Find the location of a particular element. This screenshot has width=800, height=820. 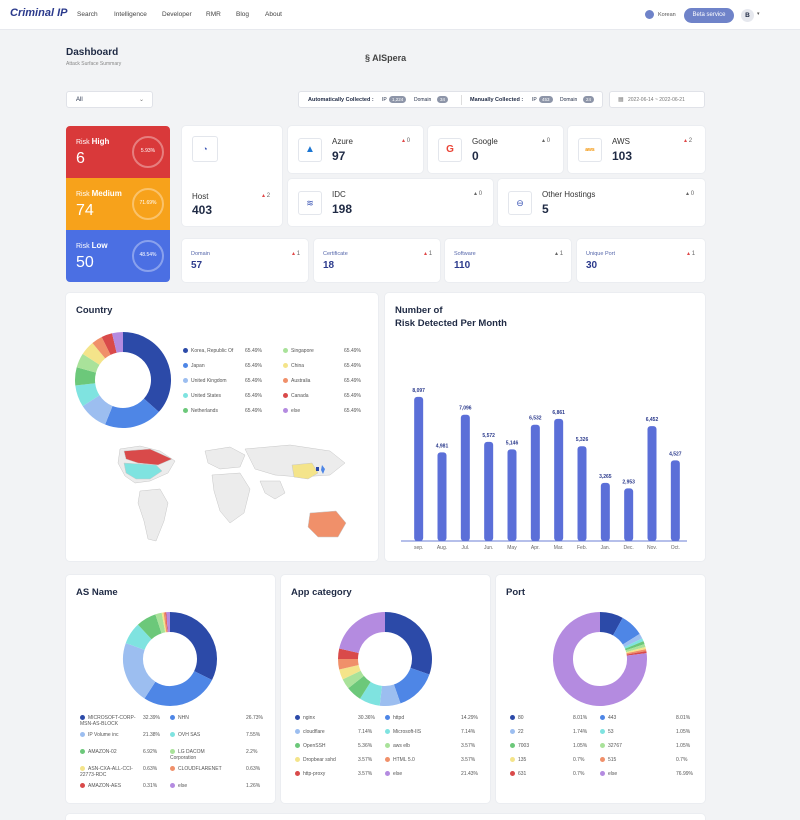

legend-item: China is located at coordinates (293, 366).